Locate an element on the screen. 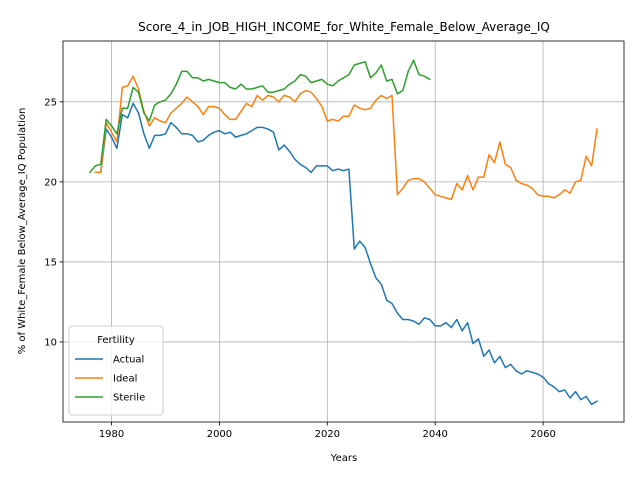 This screenshot has height=480, width=640. series-line-sterile is located at coordinates (259, 116).